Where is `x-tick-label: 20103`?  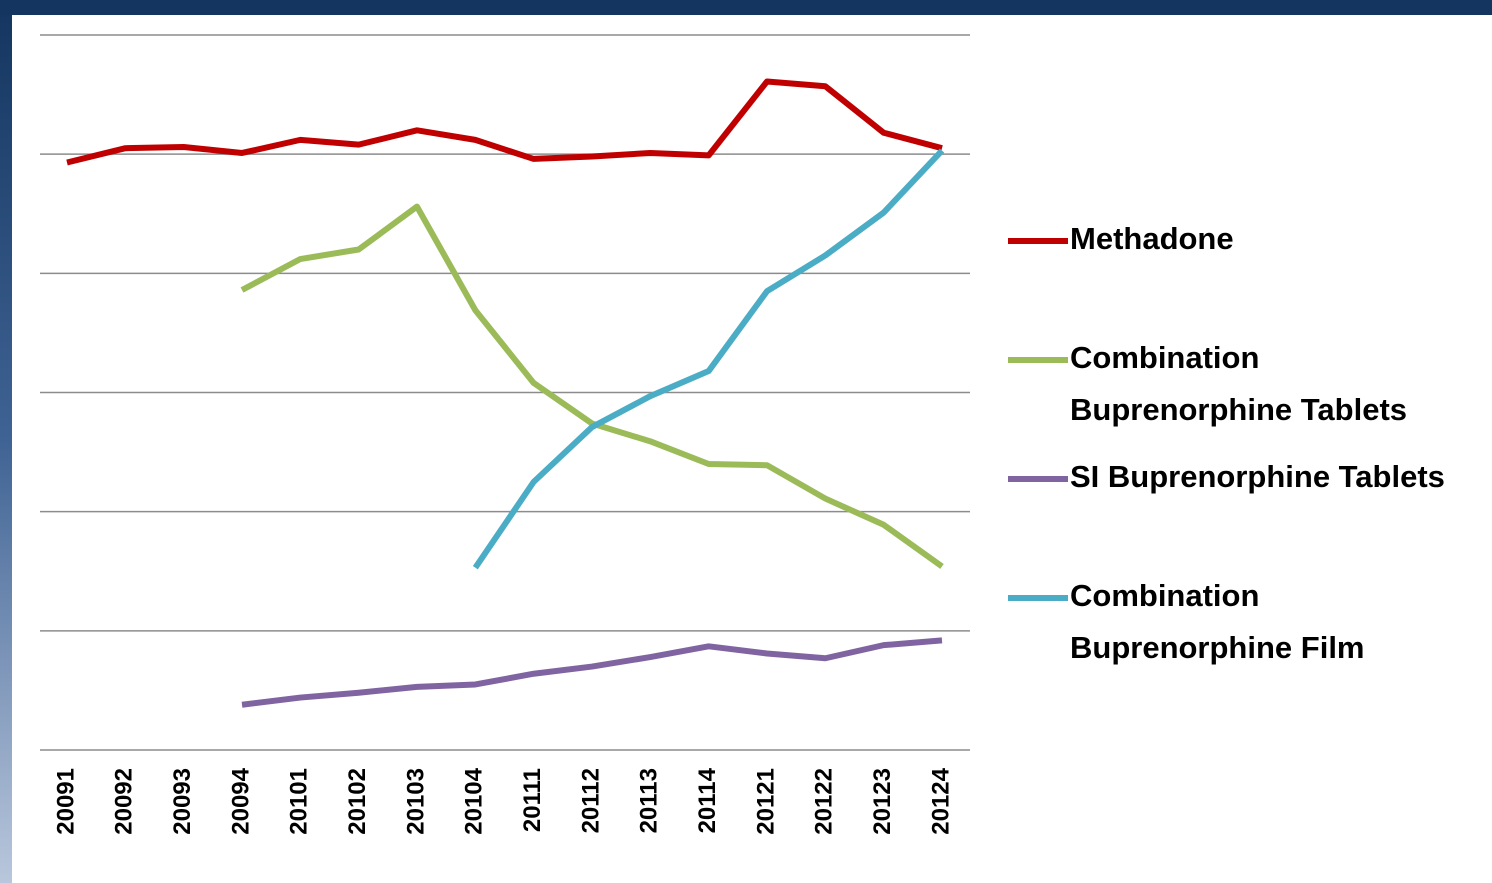
x-tick-label: 20103 is located at coordinates (415, 801).